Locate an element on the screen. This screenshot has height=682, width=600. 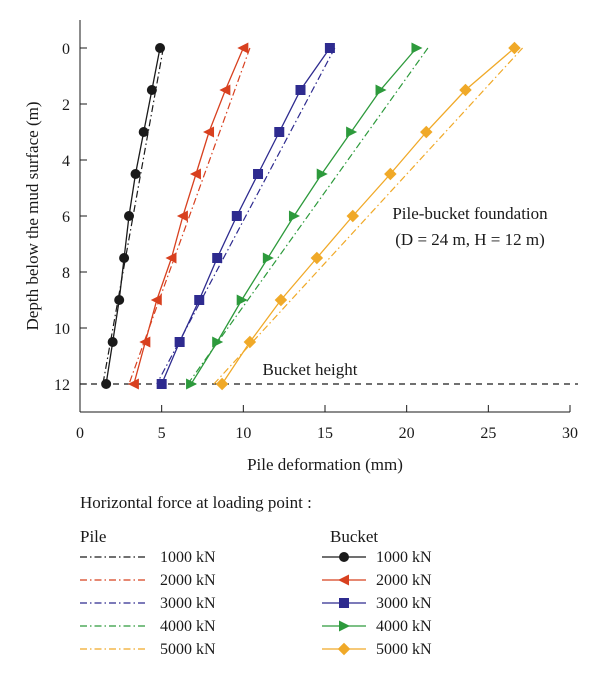
x-tick-label: 15 is located at coordinates (325, 433).